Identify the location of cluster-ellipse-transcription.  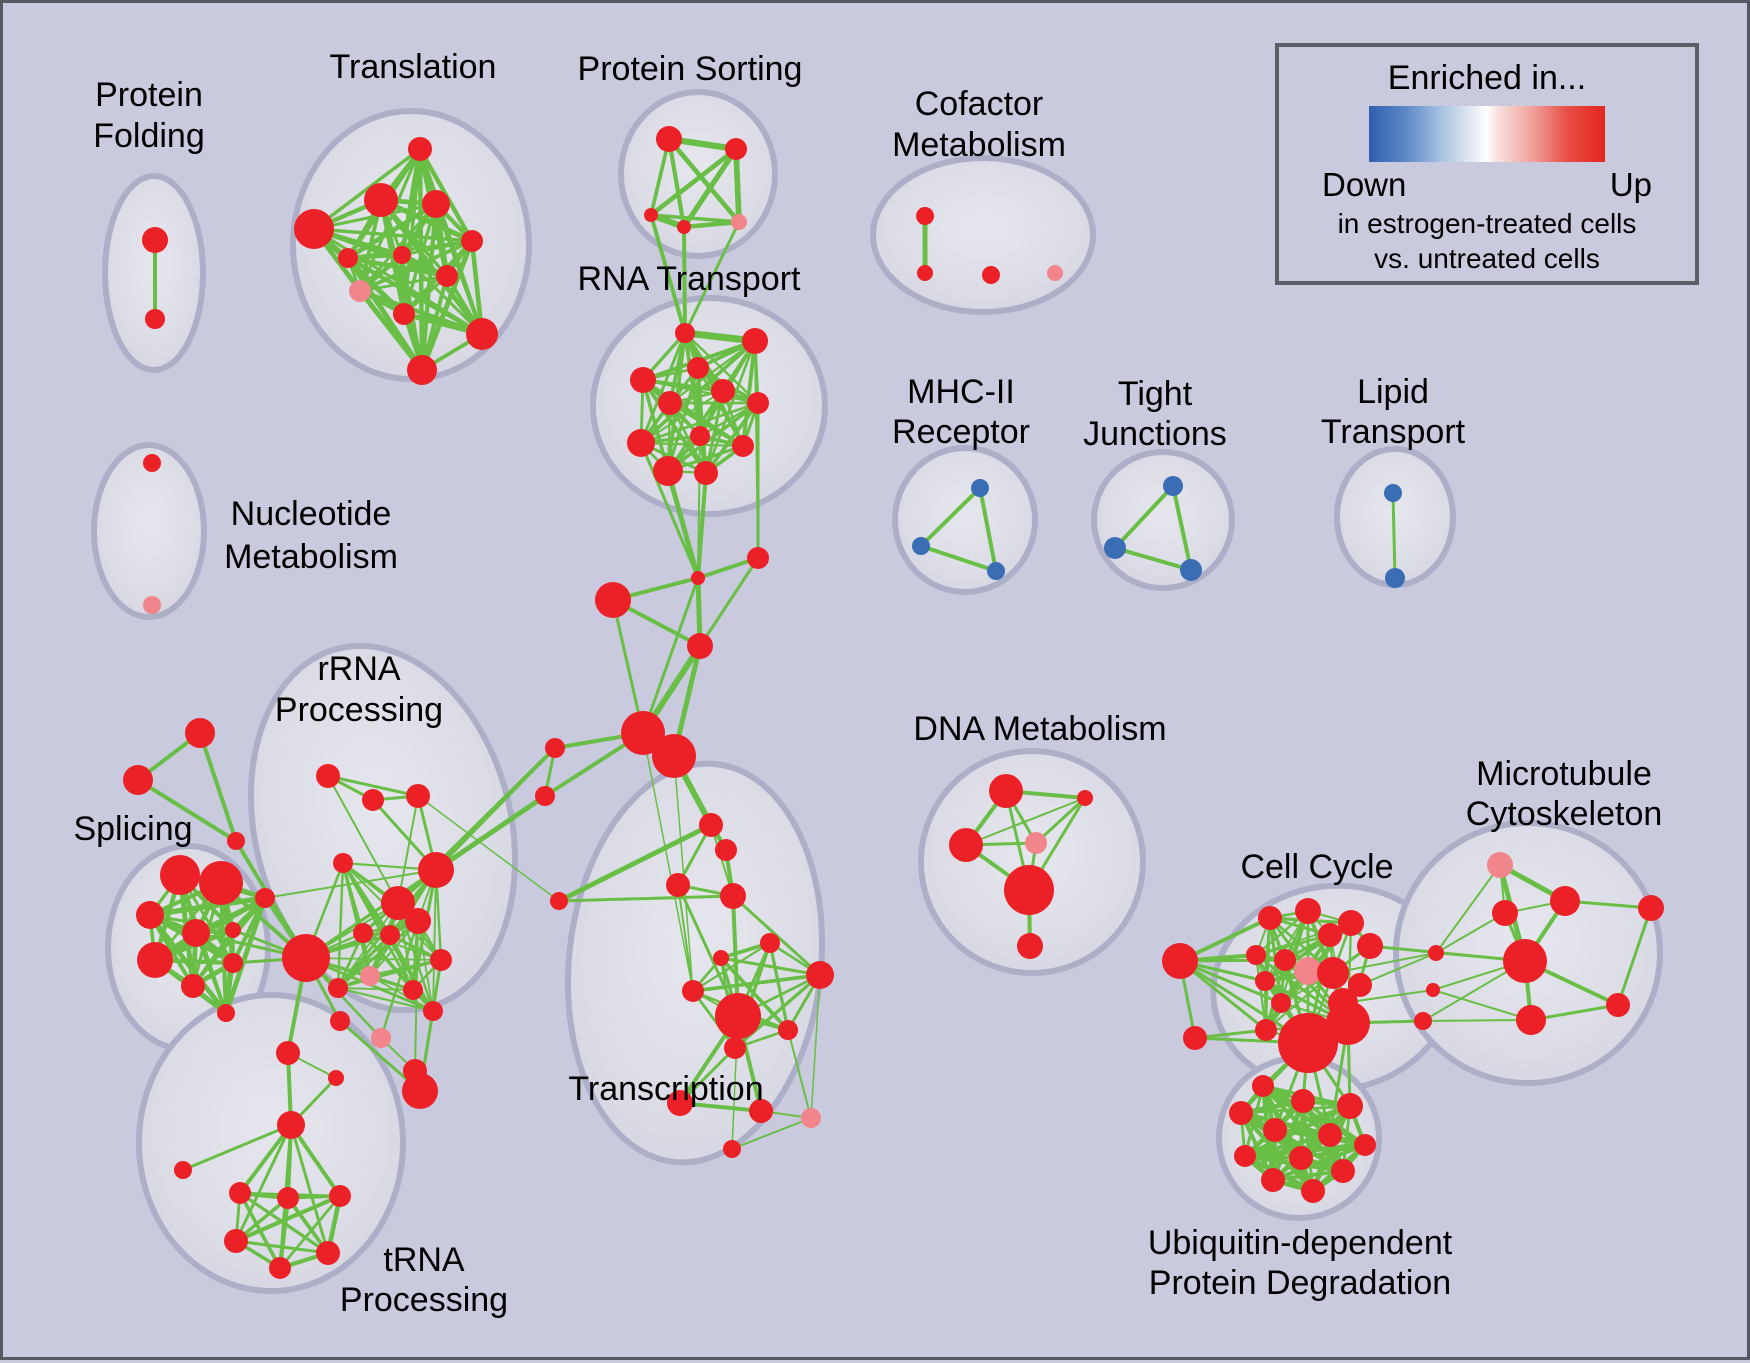
(695, 963).